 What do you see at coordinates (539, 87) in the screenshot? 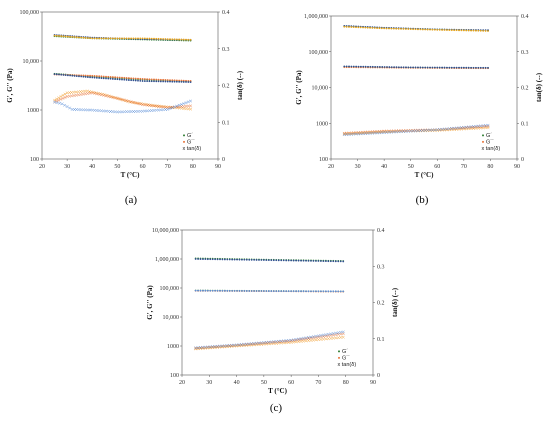
I see `y2-axis-title: tan(δ) (--)` at bounding box center [539, 87].